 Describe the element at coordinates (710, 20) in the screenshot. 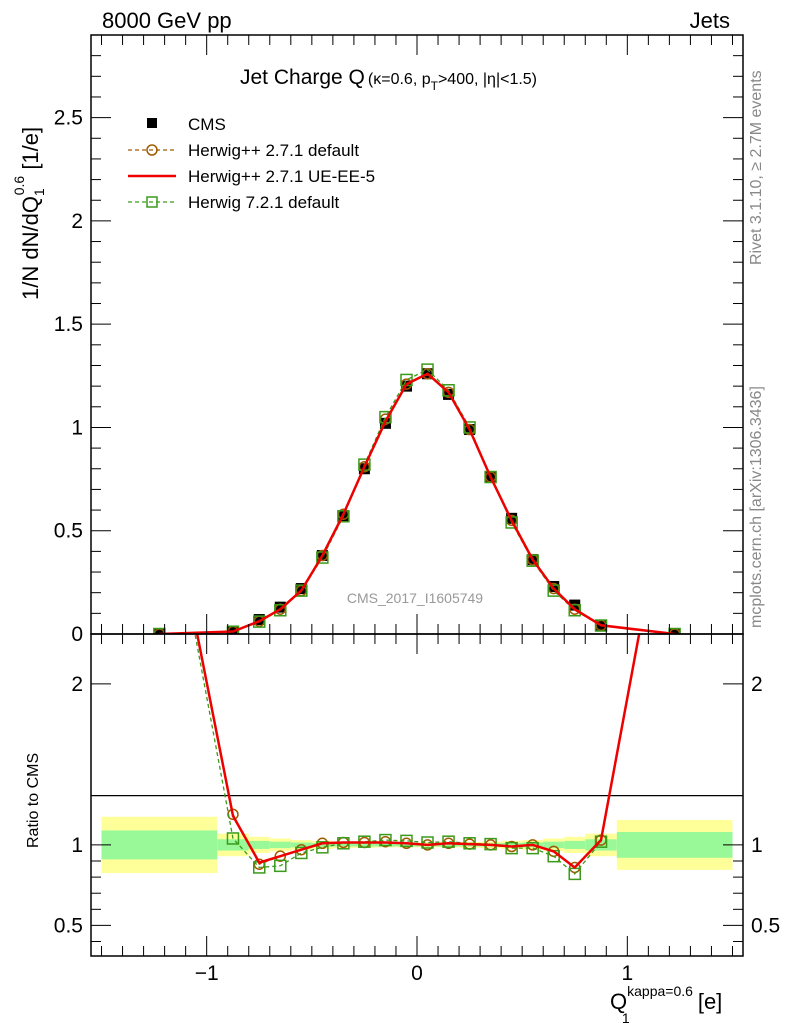

I see `header-jets: Jets` at that location.